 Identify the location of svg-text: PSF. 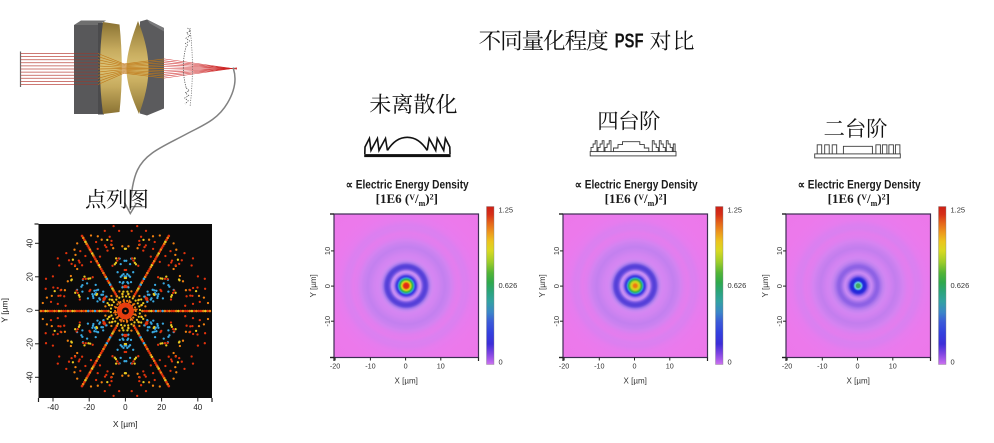
(629, 41).